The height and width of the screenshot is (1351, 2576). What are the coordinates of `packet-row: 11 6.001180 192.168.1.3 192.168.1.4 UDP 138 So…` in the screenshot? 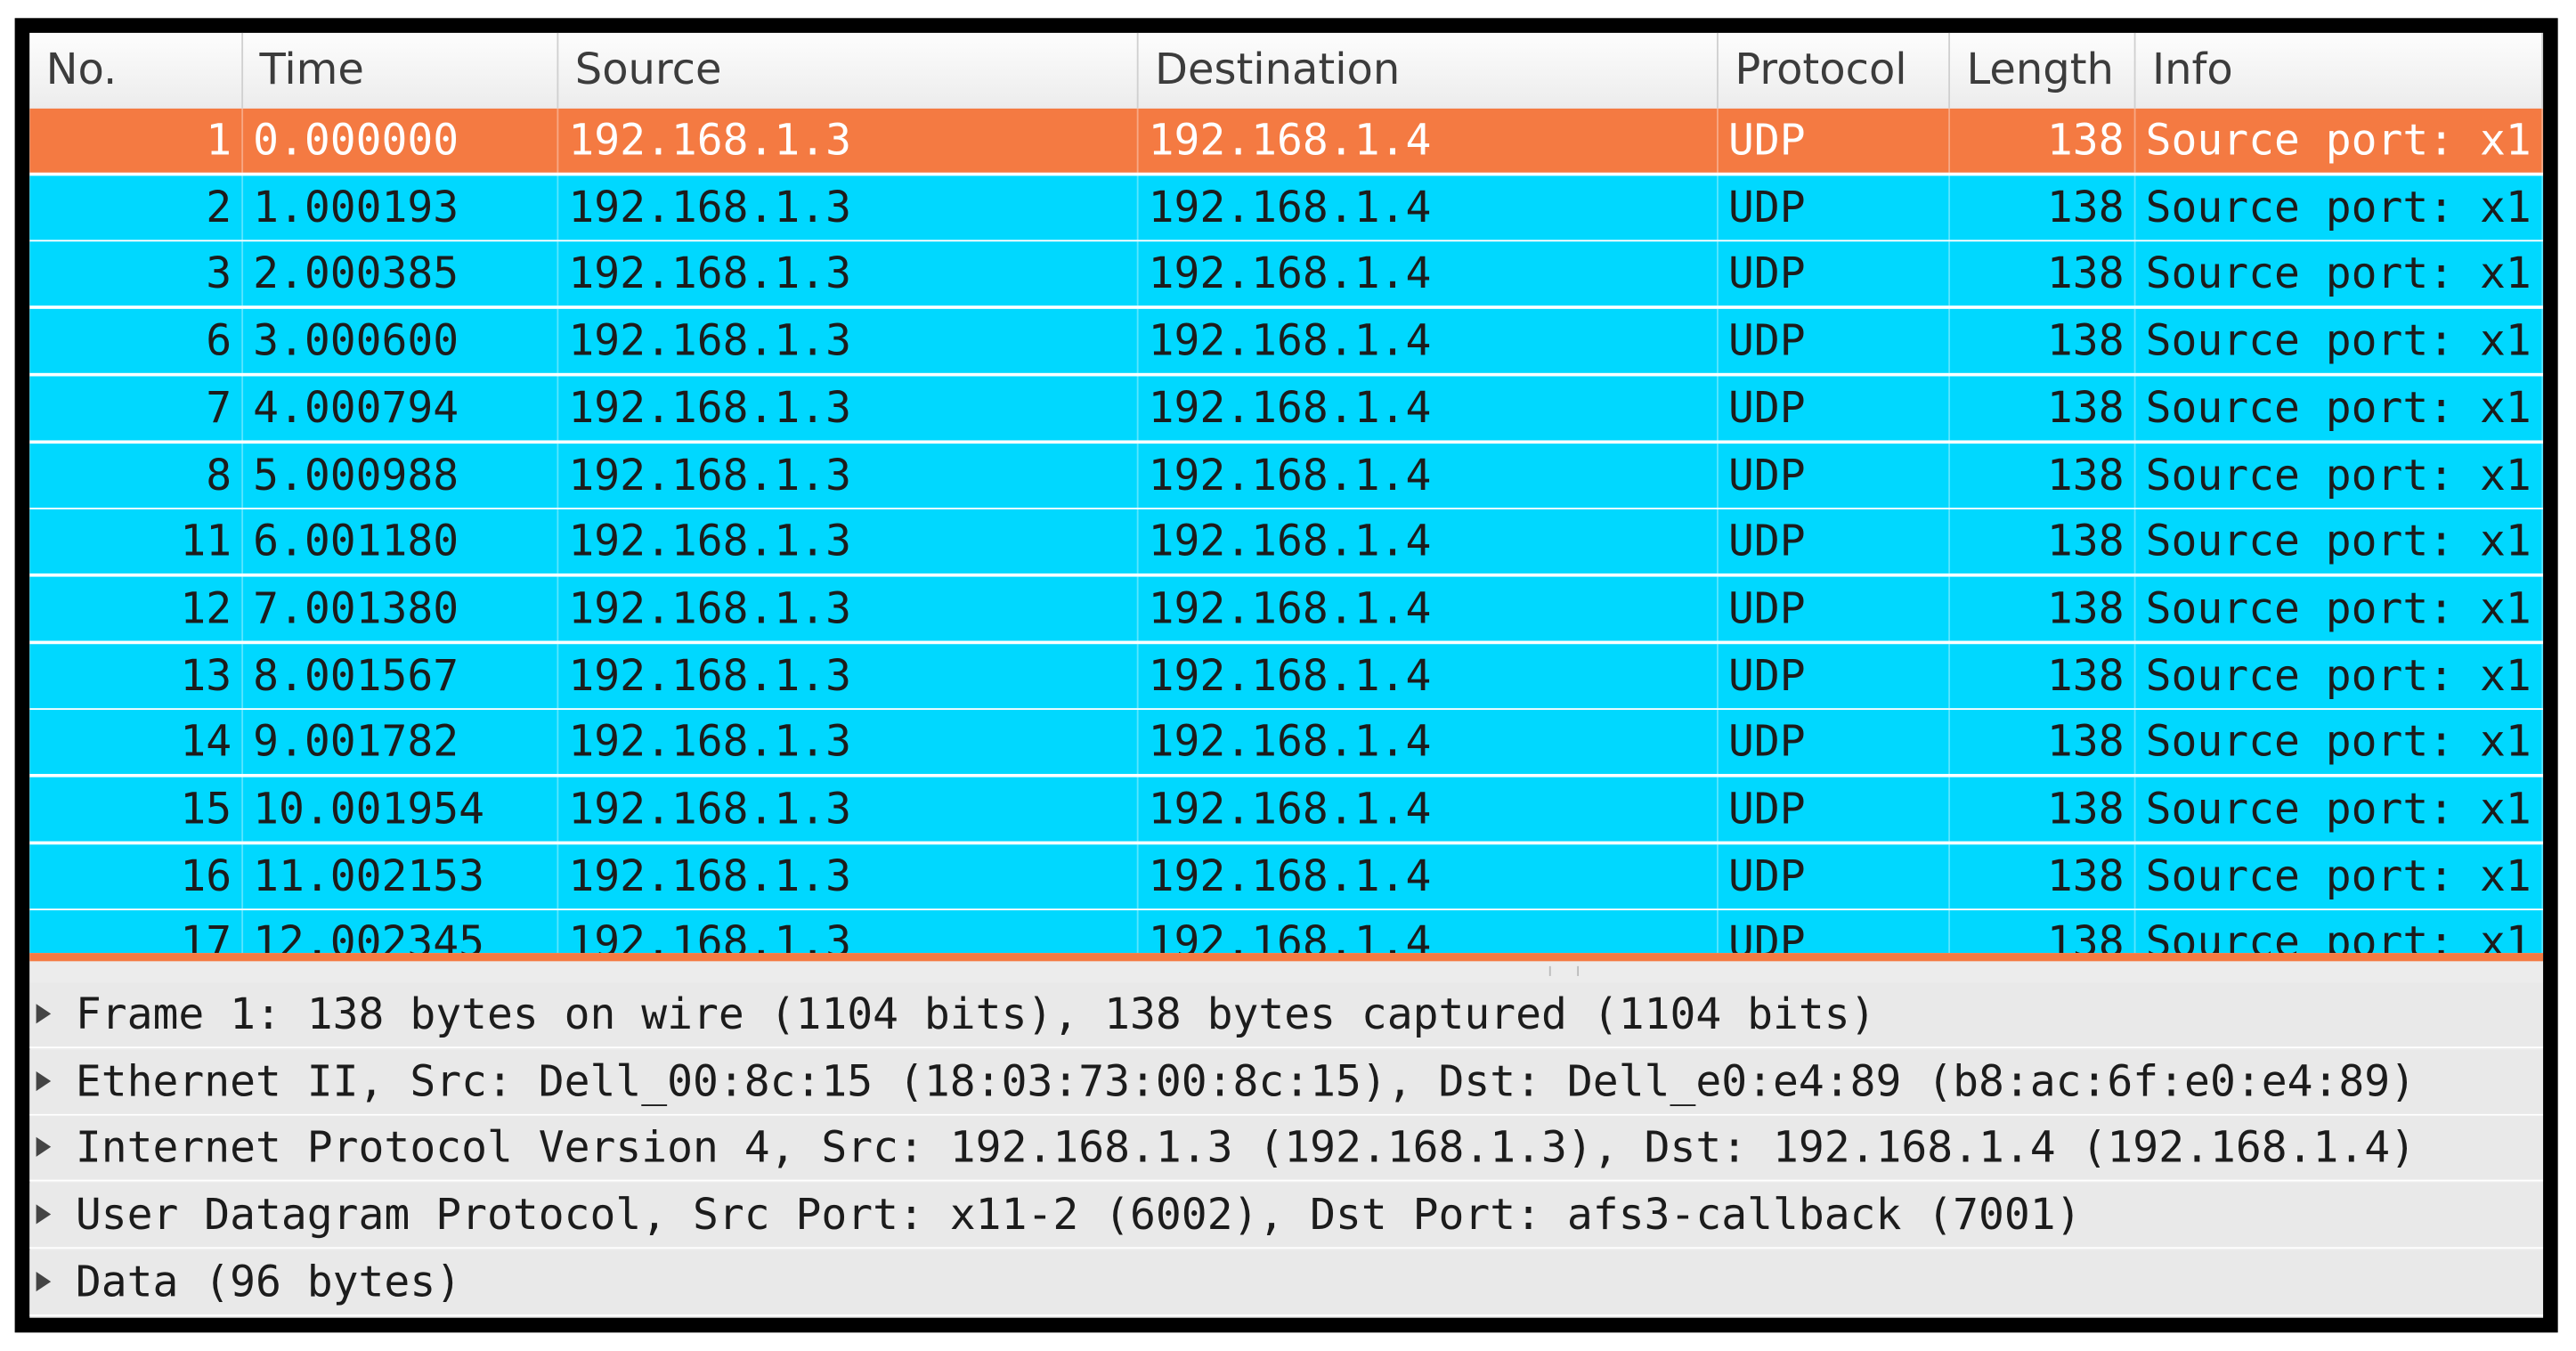 It's located at (1286, 541).